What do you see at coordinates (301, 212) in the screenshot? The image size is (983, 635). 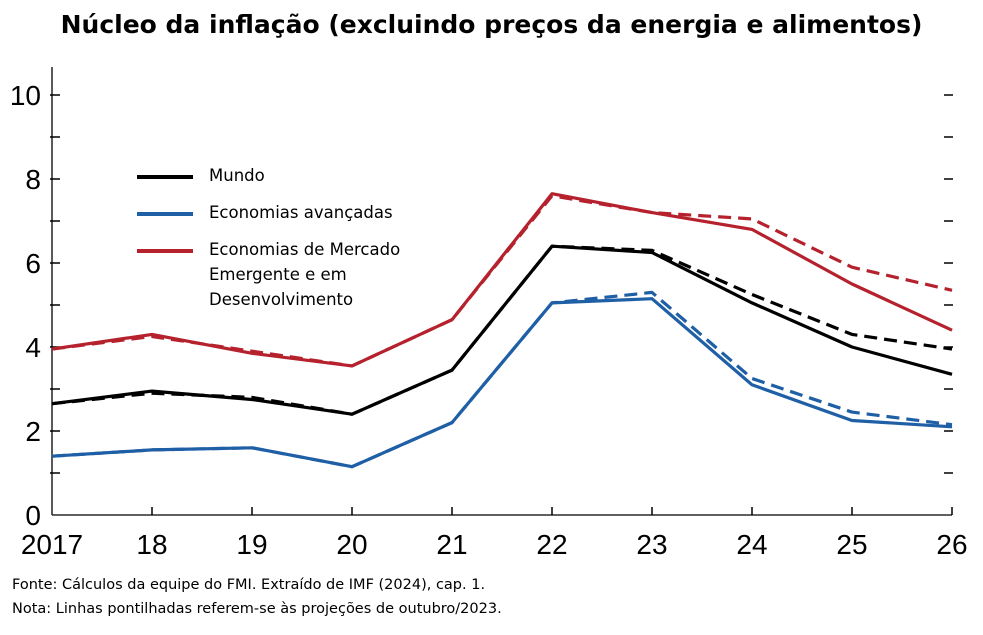 I see `legend-label: Economias avançadas` at bounding box center [301, 212].